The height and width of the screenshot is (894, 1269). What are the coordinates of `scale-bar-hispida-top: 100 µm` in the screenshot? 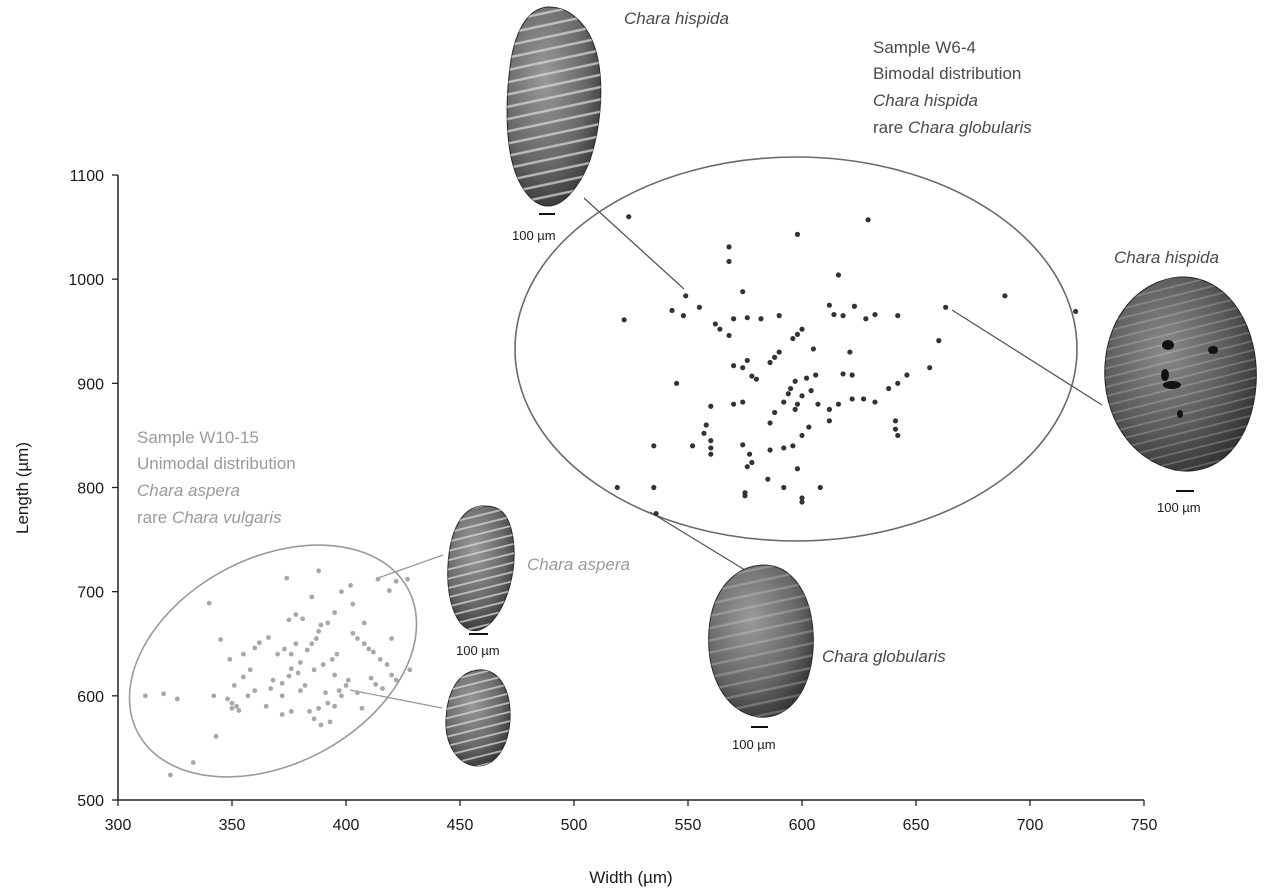 It's located at (534, 228).